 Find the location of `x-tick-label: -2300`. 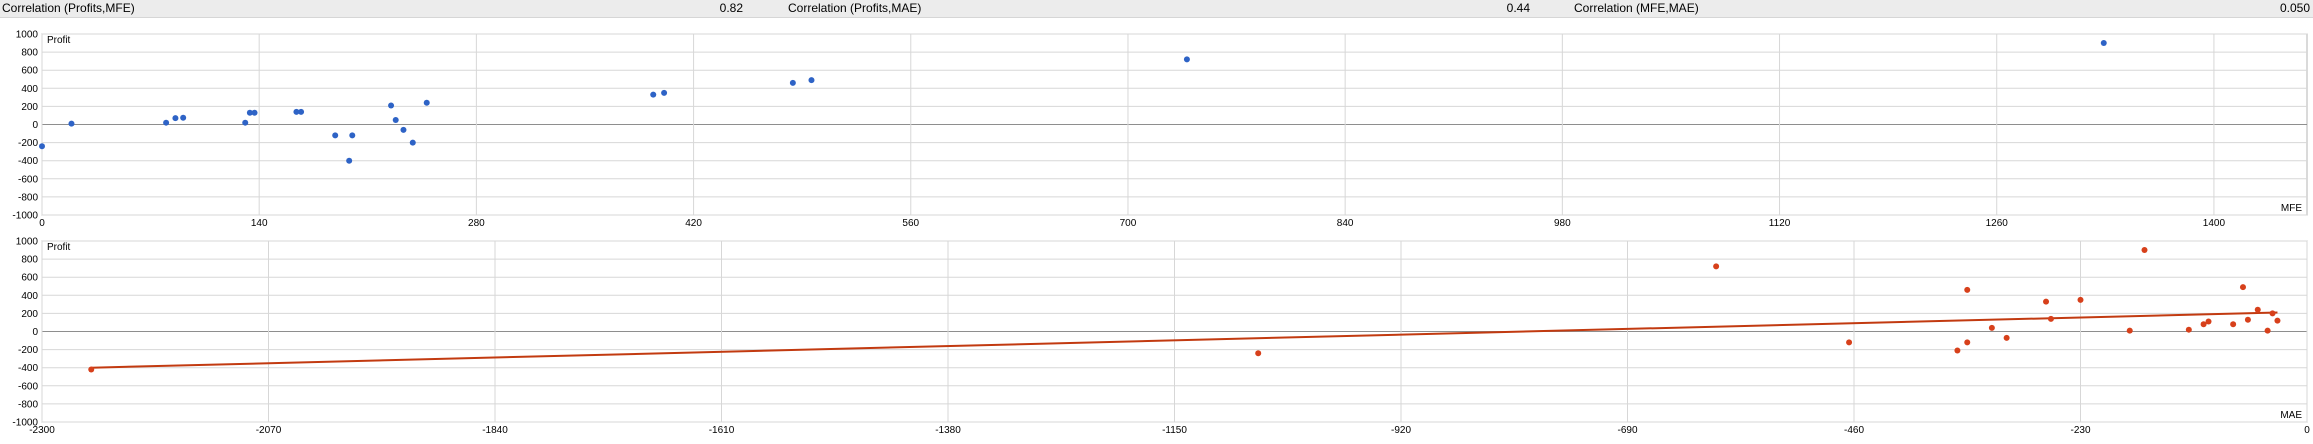

x-tick-label: -2300 is located at coordinates (42, 430).